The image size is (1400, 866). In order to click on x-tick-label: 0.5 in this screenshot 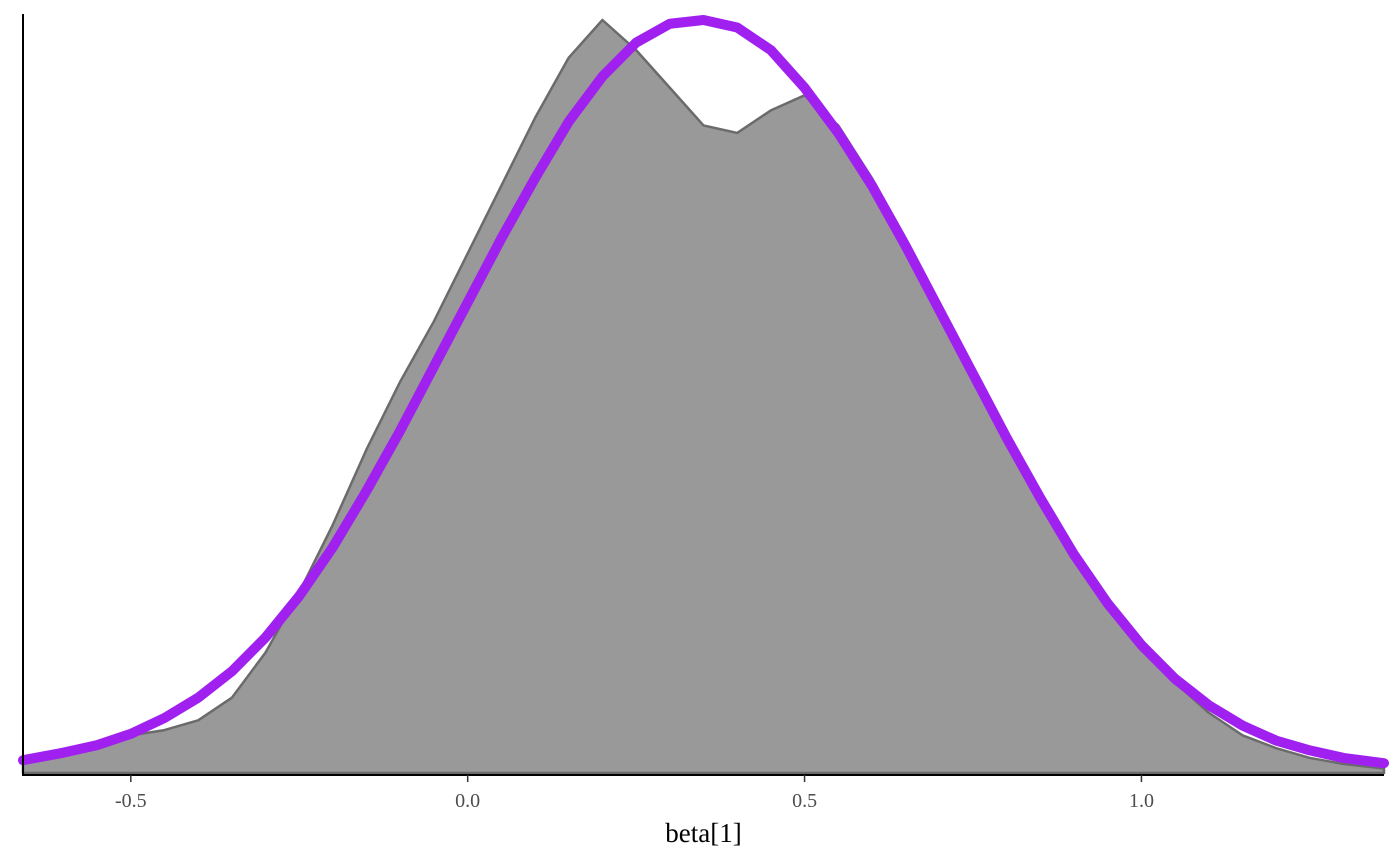, I will do `click(804, 801)`.